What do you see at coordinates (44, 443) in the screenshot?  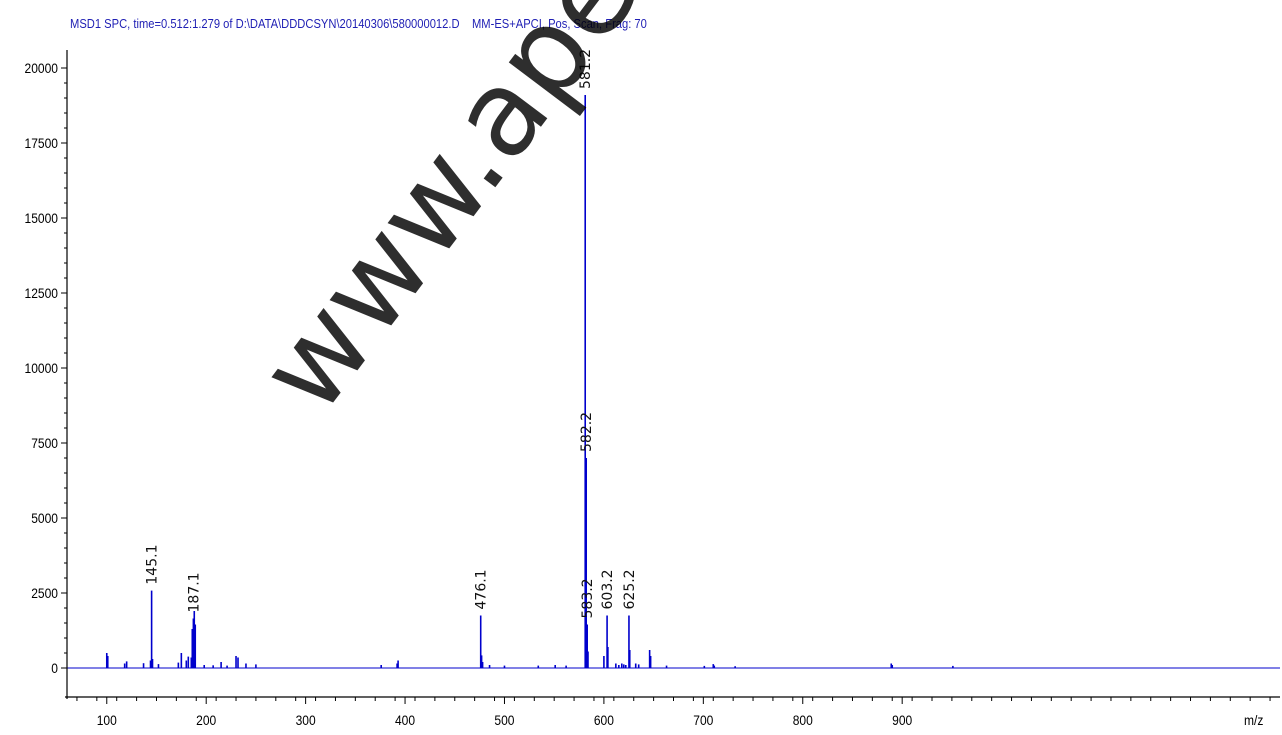 I see `y-tick-label: 7500` at bounding box center [44, 443].